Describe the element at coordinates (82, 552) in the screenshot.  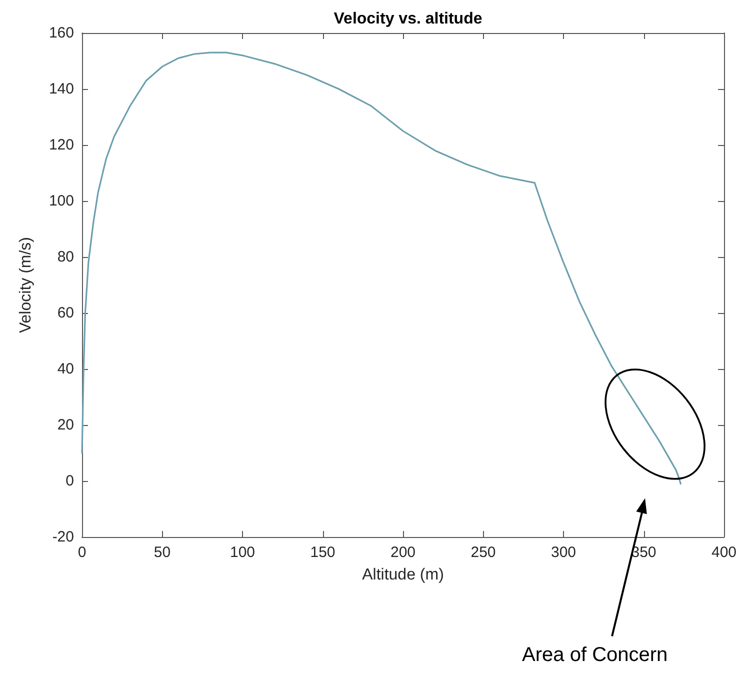
I see `x-tick-label: 0` at that location.